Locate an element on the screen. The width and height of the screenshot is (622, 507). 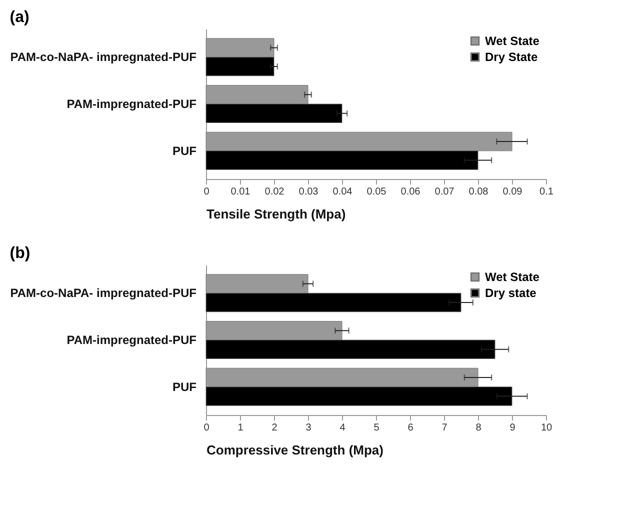
x-tick-label: 0.04 is located at coordinates (342, 192).